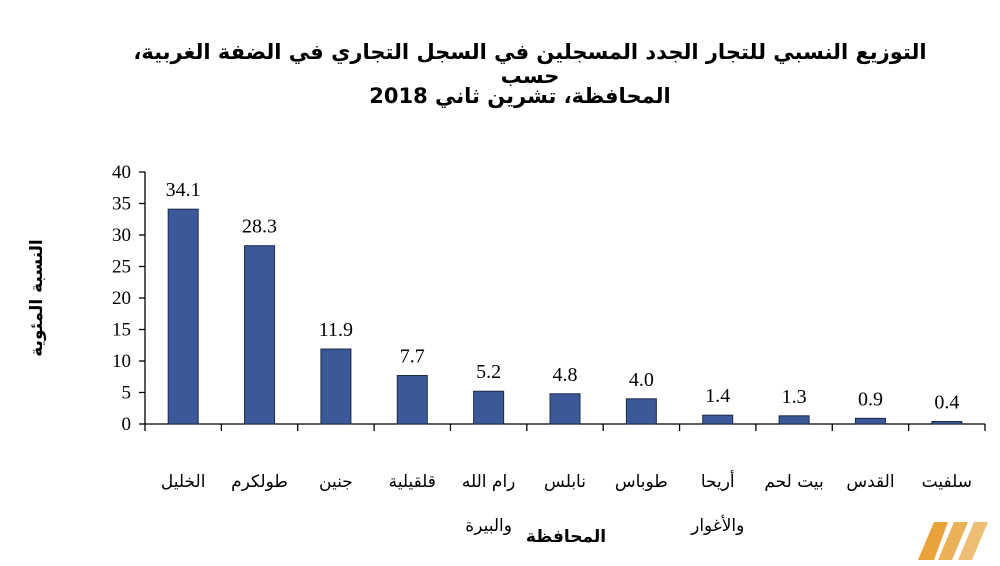  I want to click on y-tick-label: 30, so click(121, 235).